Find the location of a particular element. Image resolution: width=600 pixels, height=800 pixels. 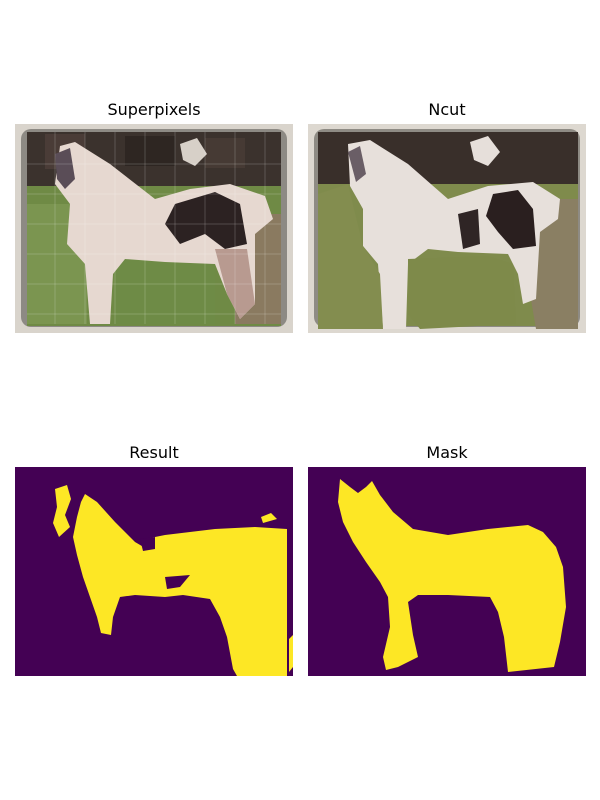

panel-title-superpixels: Superpixels is located at coordinates (154, 109).